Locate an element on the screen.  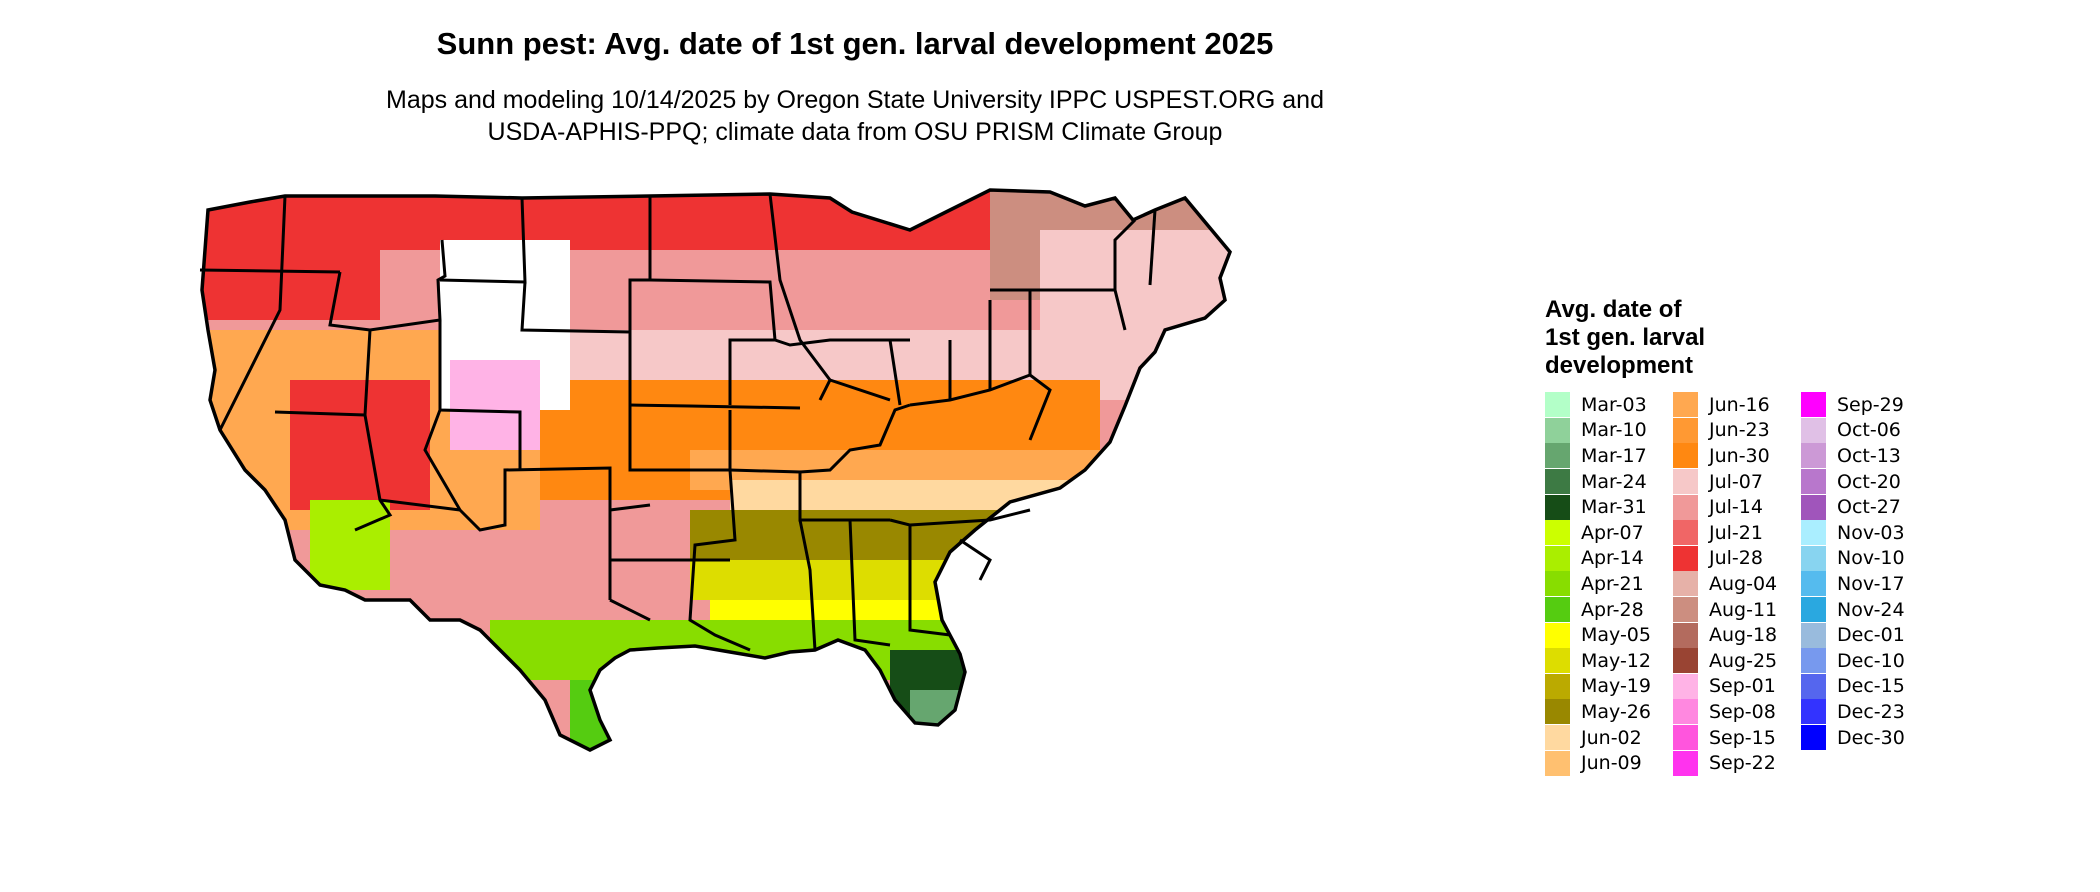
legend-item: May-19 is located at coordinates (1598, 686).